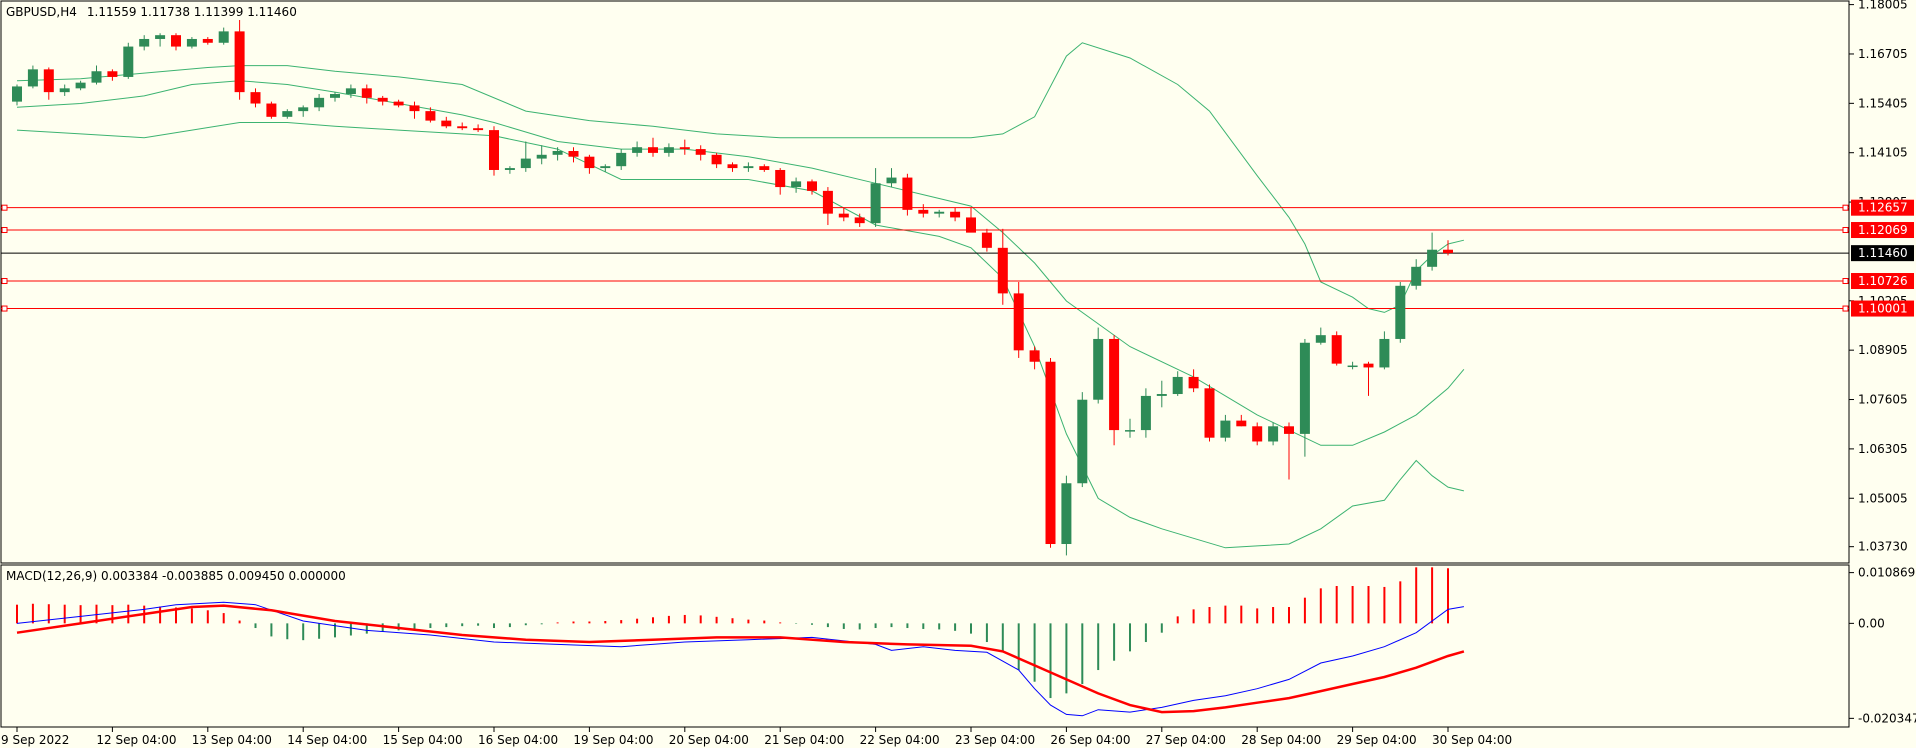  I want to click on time-tick-label: 16 Sep 04:00, so click(518, 740).